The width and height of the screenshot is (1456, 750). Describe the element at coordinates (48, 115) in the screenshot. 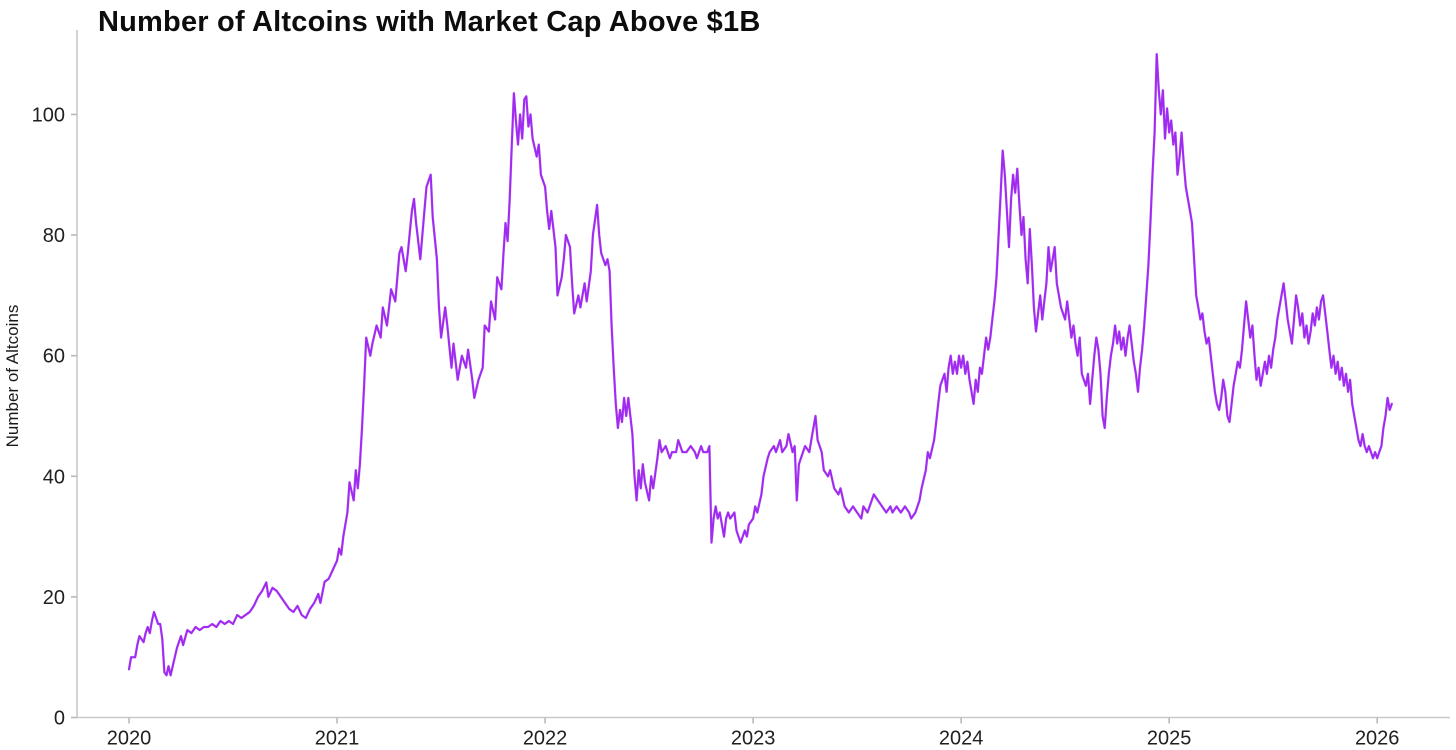

I see `y-tick-label: 100` at that location.